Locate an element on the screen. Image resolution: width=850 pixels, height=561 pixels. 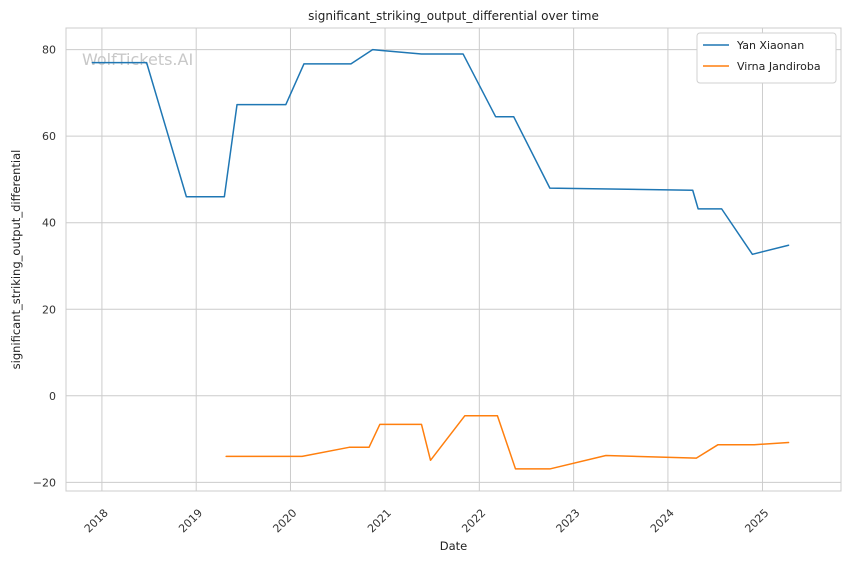
legend-box is located at coordinates (766, 58).